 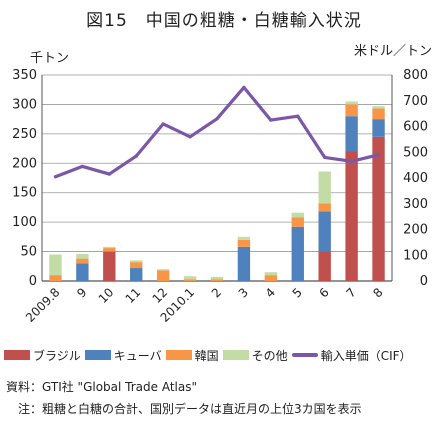 What do you see at coordinates (350, 292) in the screenshot?
I see `x-tick-label: 7` at bounding box center [350, 292].